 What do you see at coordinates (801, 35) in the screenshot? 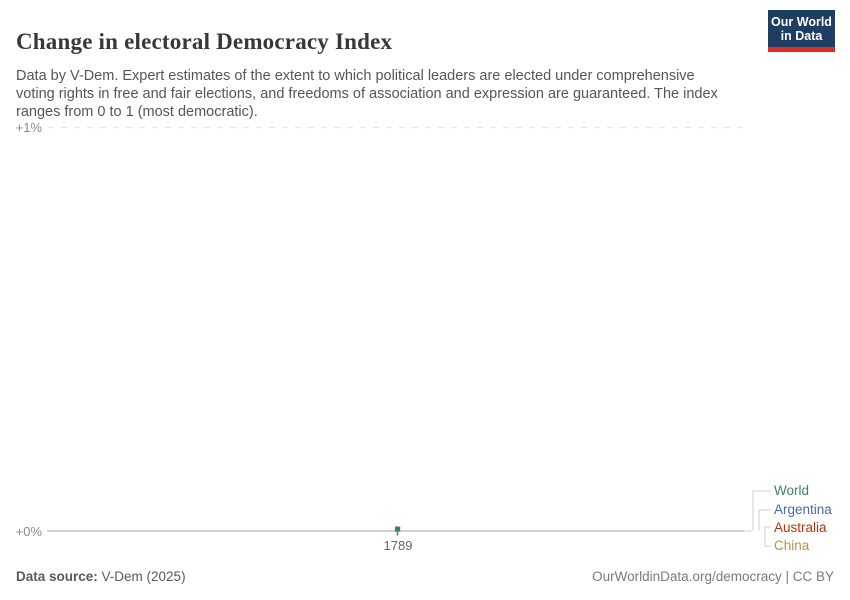
I see `owid-logo-line2: in Data` at bounding box center [801, 35].